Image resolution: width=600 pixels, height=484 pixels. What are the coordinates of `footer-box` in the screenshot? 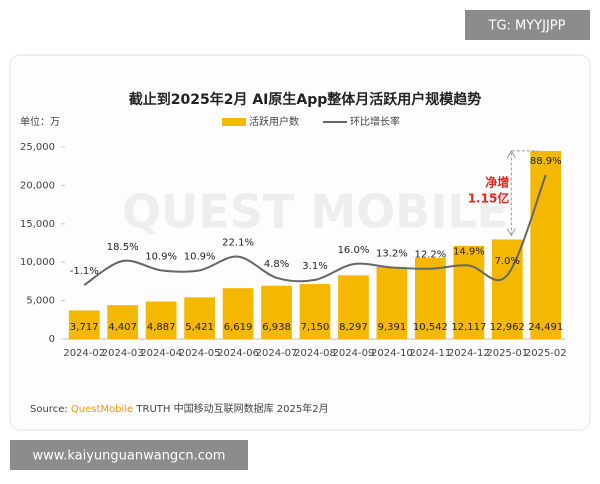 It's located at (129, 455).